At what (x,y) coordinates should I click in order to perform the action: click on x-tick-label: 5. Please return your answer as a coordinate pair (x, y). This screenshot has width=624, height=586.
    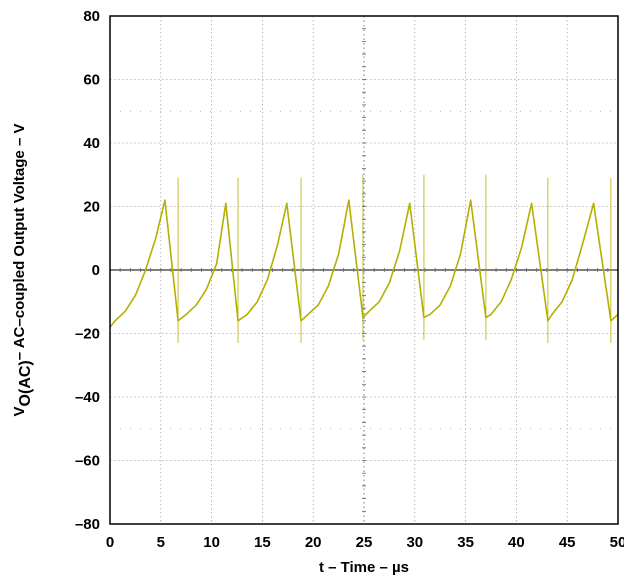
    Looking at the image, I should click on (161, 542).